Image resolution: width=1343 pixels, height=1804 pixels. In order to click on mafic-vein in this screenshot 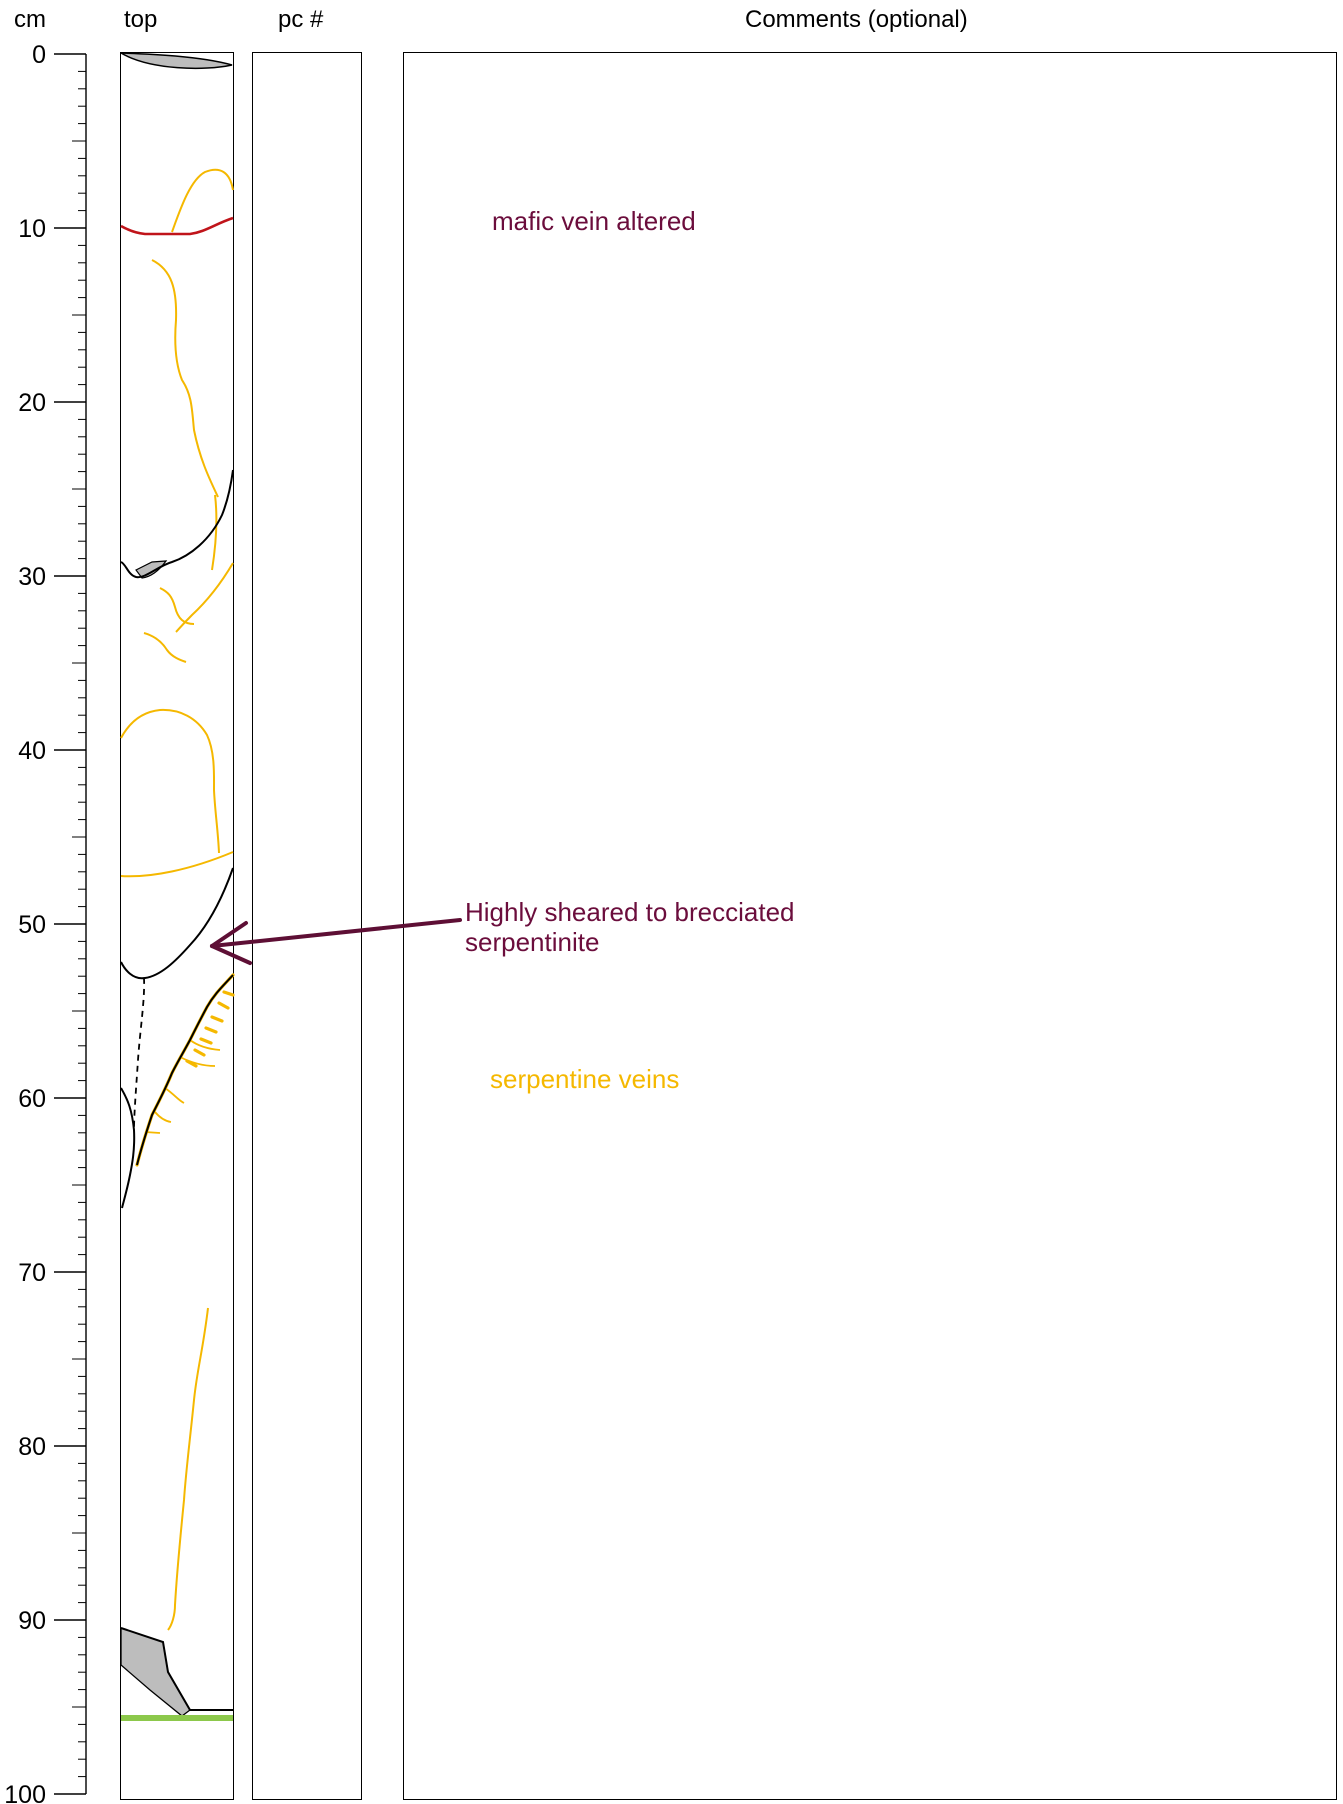, I will do `click(177, 226)`.